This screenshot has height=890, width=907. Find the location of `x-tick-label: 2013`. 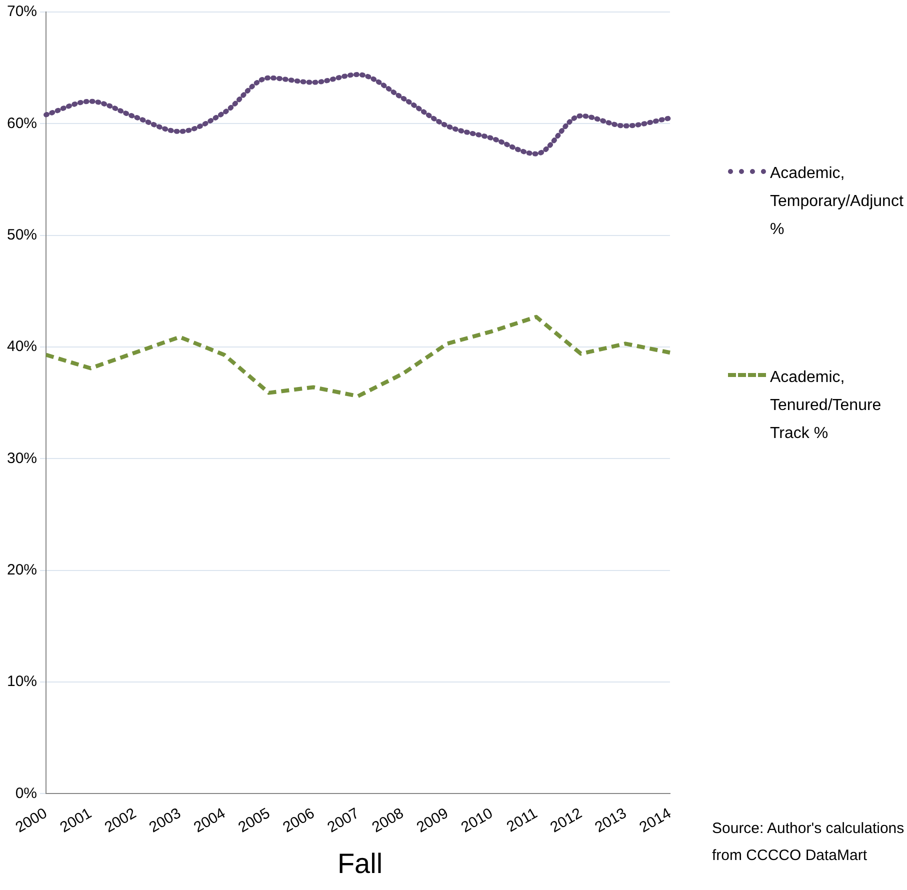

x-tick-label: 2013 is located at coordinates (611, 820).